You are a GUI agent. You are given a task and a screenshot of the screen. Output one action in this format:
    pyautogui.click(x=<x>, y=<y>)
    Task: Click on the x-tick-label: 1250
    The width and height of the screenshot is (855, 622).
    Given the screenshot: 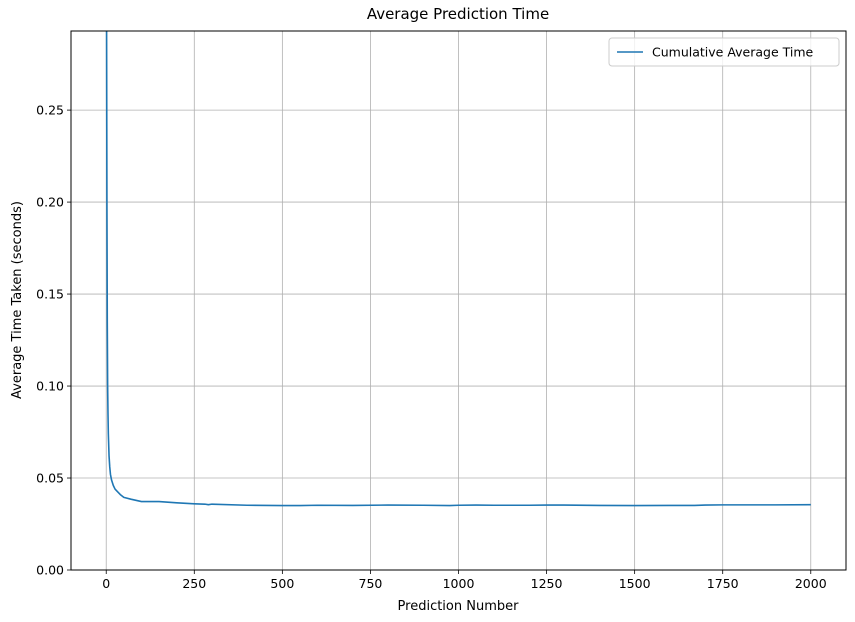 What is the action you would take?
    pyautogui.click(x=547, y=583)
    